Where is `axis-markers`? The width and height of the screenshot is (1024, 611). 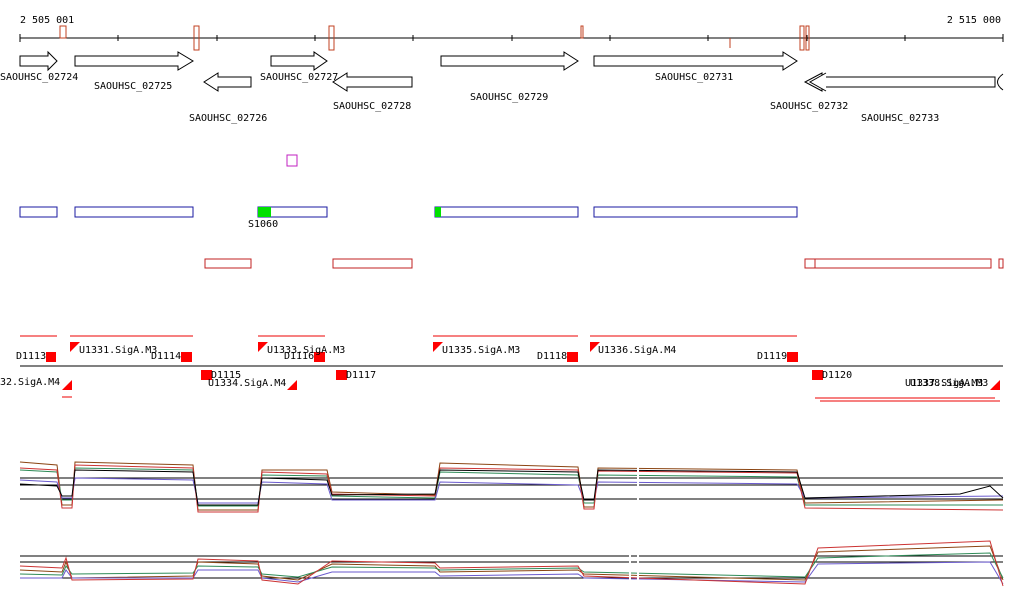
axis-markers is located at coordinates (434, 38).